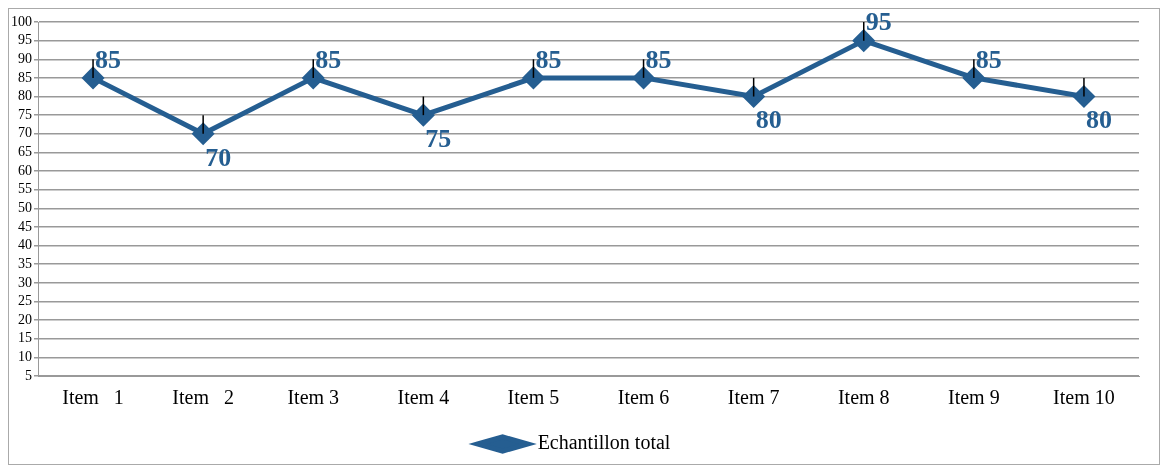 Image resolution: width=1171 pixels, height=475 pixels. I want to click on x-tick-label: Item 7, so click(753, 397).